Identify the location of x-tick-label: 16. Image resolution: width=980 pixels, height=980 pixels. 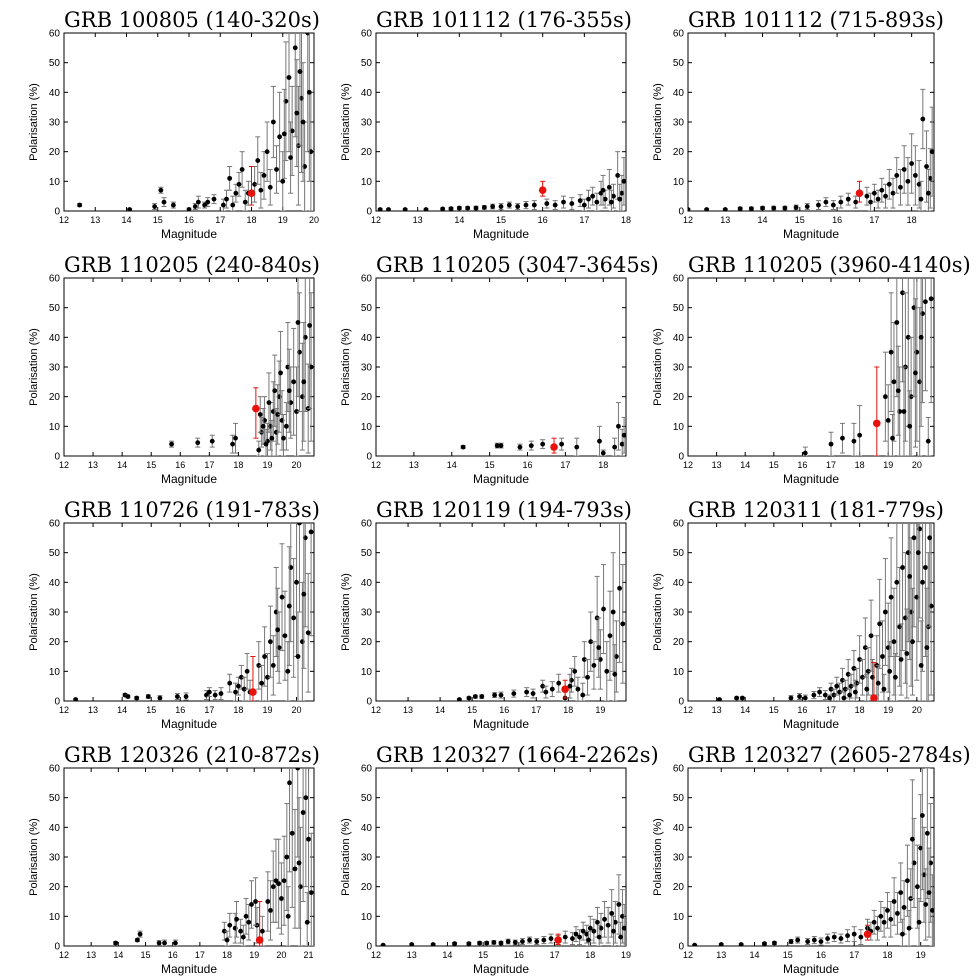
(504, 710).